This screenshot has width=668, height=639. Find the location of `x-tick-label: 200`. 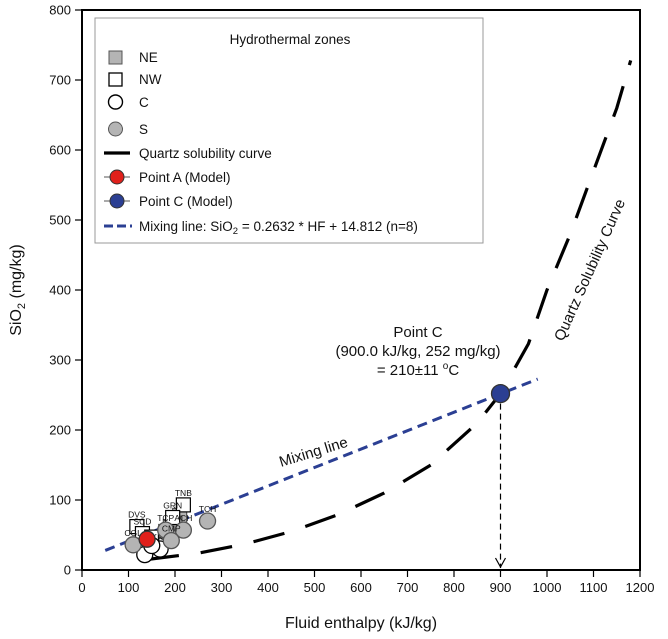

x-tick-label: 200 is located at coordinates (175, 587).